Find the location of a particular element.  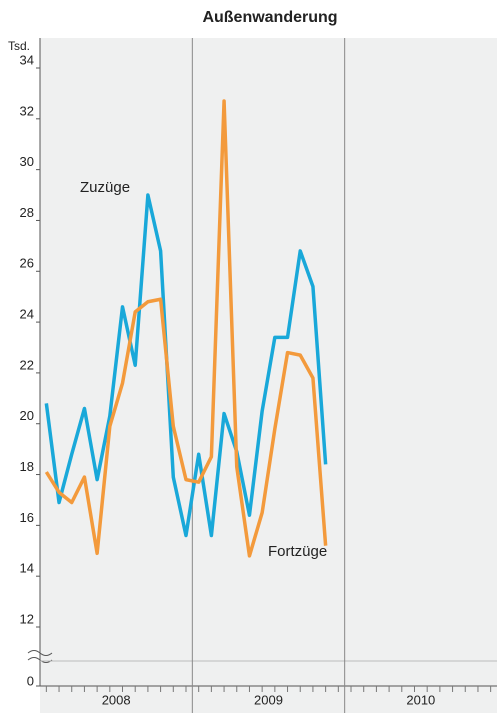

axis-break is located at coordinates (40, 656).